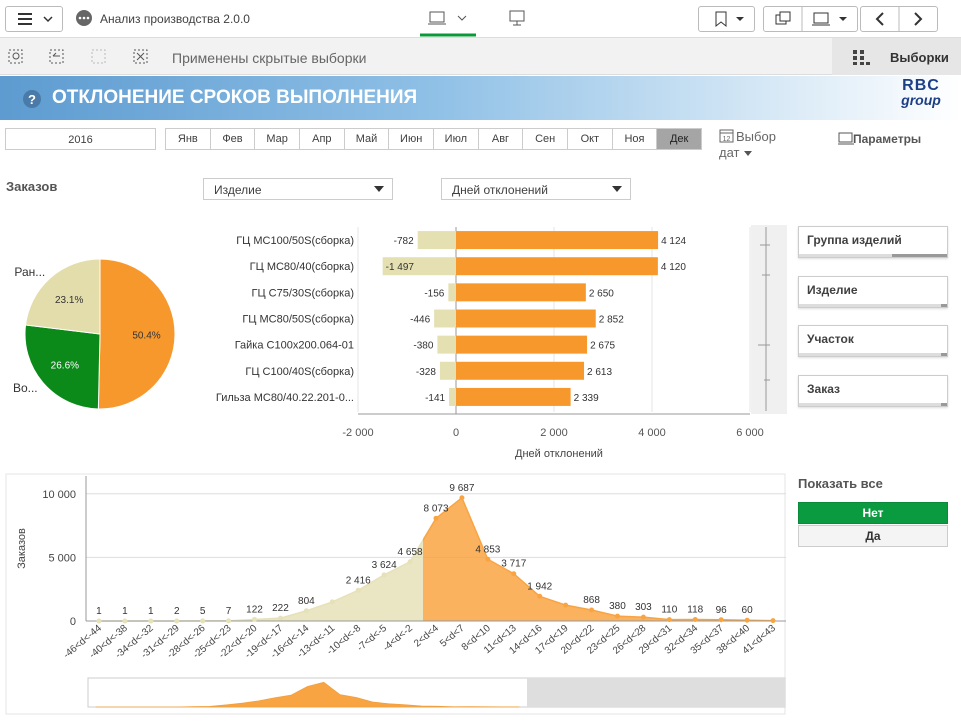 The height and width of the screenshot is (722, 961). What do you see at coordinates (873, 291) in the screenshot?
I see `filter-box: Изделие` at bounding box center [873, 291].